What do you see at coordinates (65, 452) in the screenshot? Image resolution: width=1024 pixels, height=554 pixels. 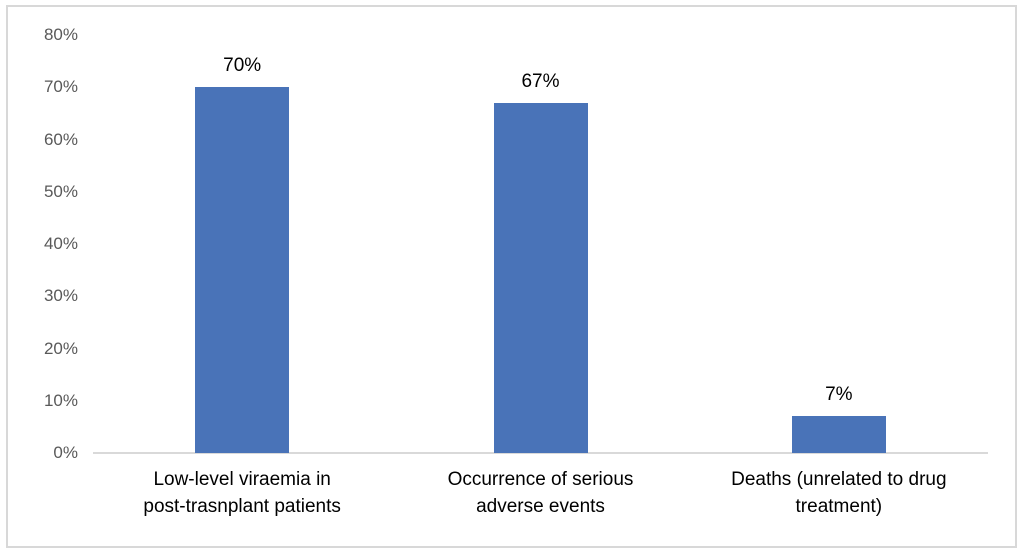 I see `y-tick-label-0pct: 0%` at bounding box center [65, 452].